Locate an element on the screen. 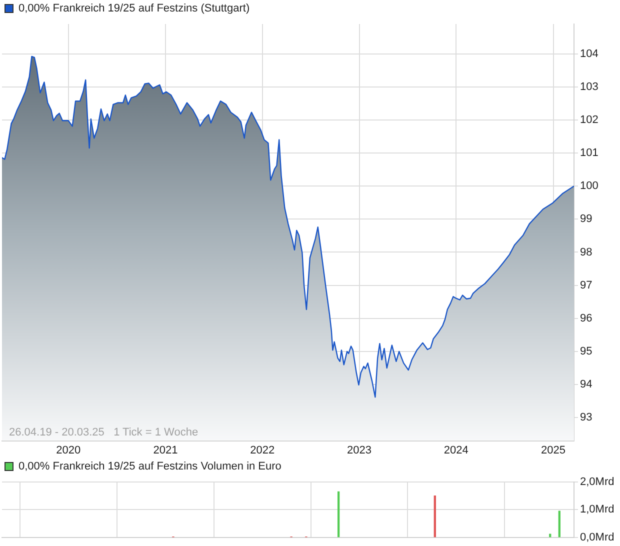 The height and width of the screenshot is (546, 620). y-tick-label: 101 is located at coordinates (589, 153).